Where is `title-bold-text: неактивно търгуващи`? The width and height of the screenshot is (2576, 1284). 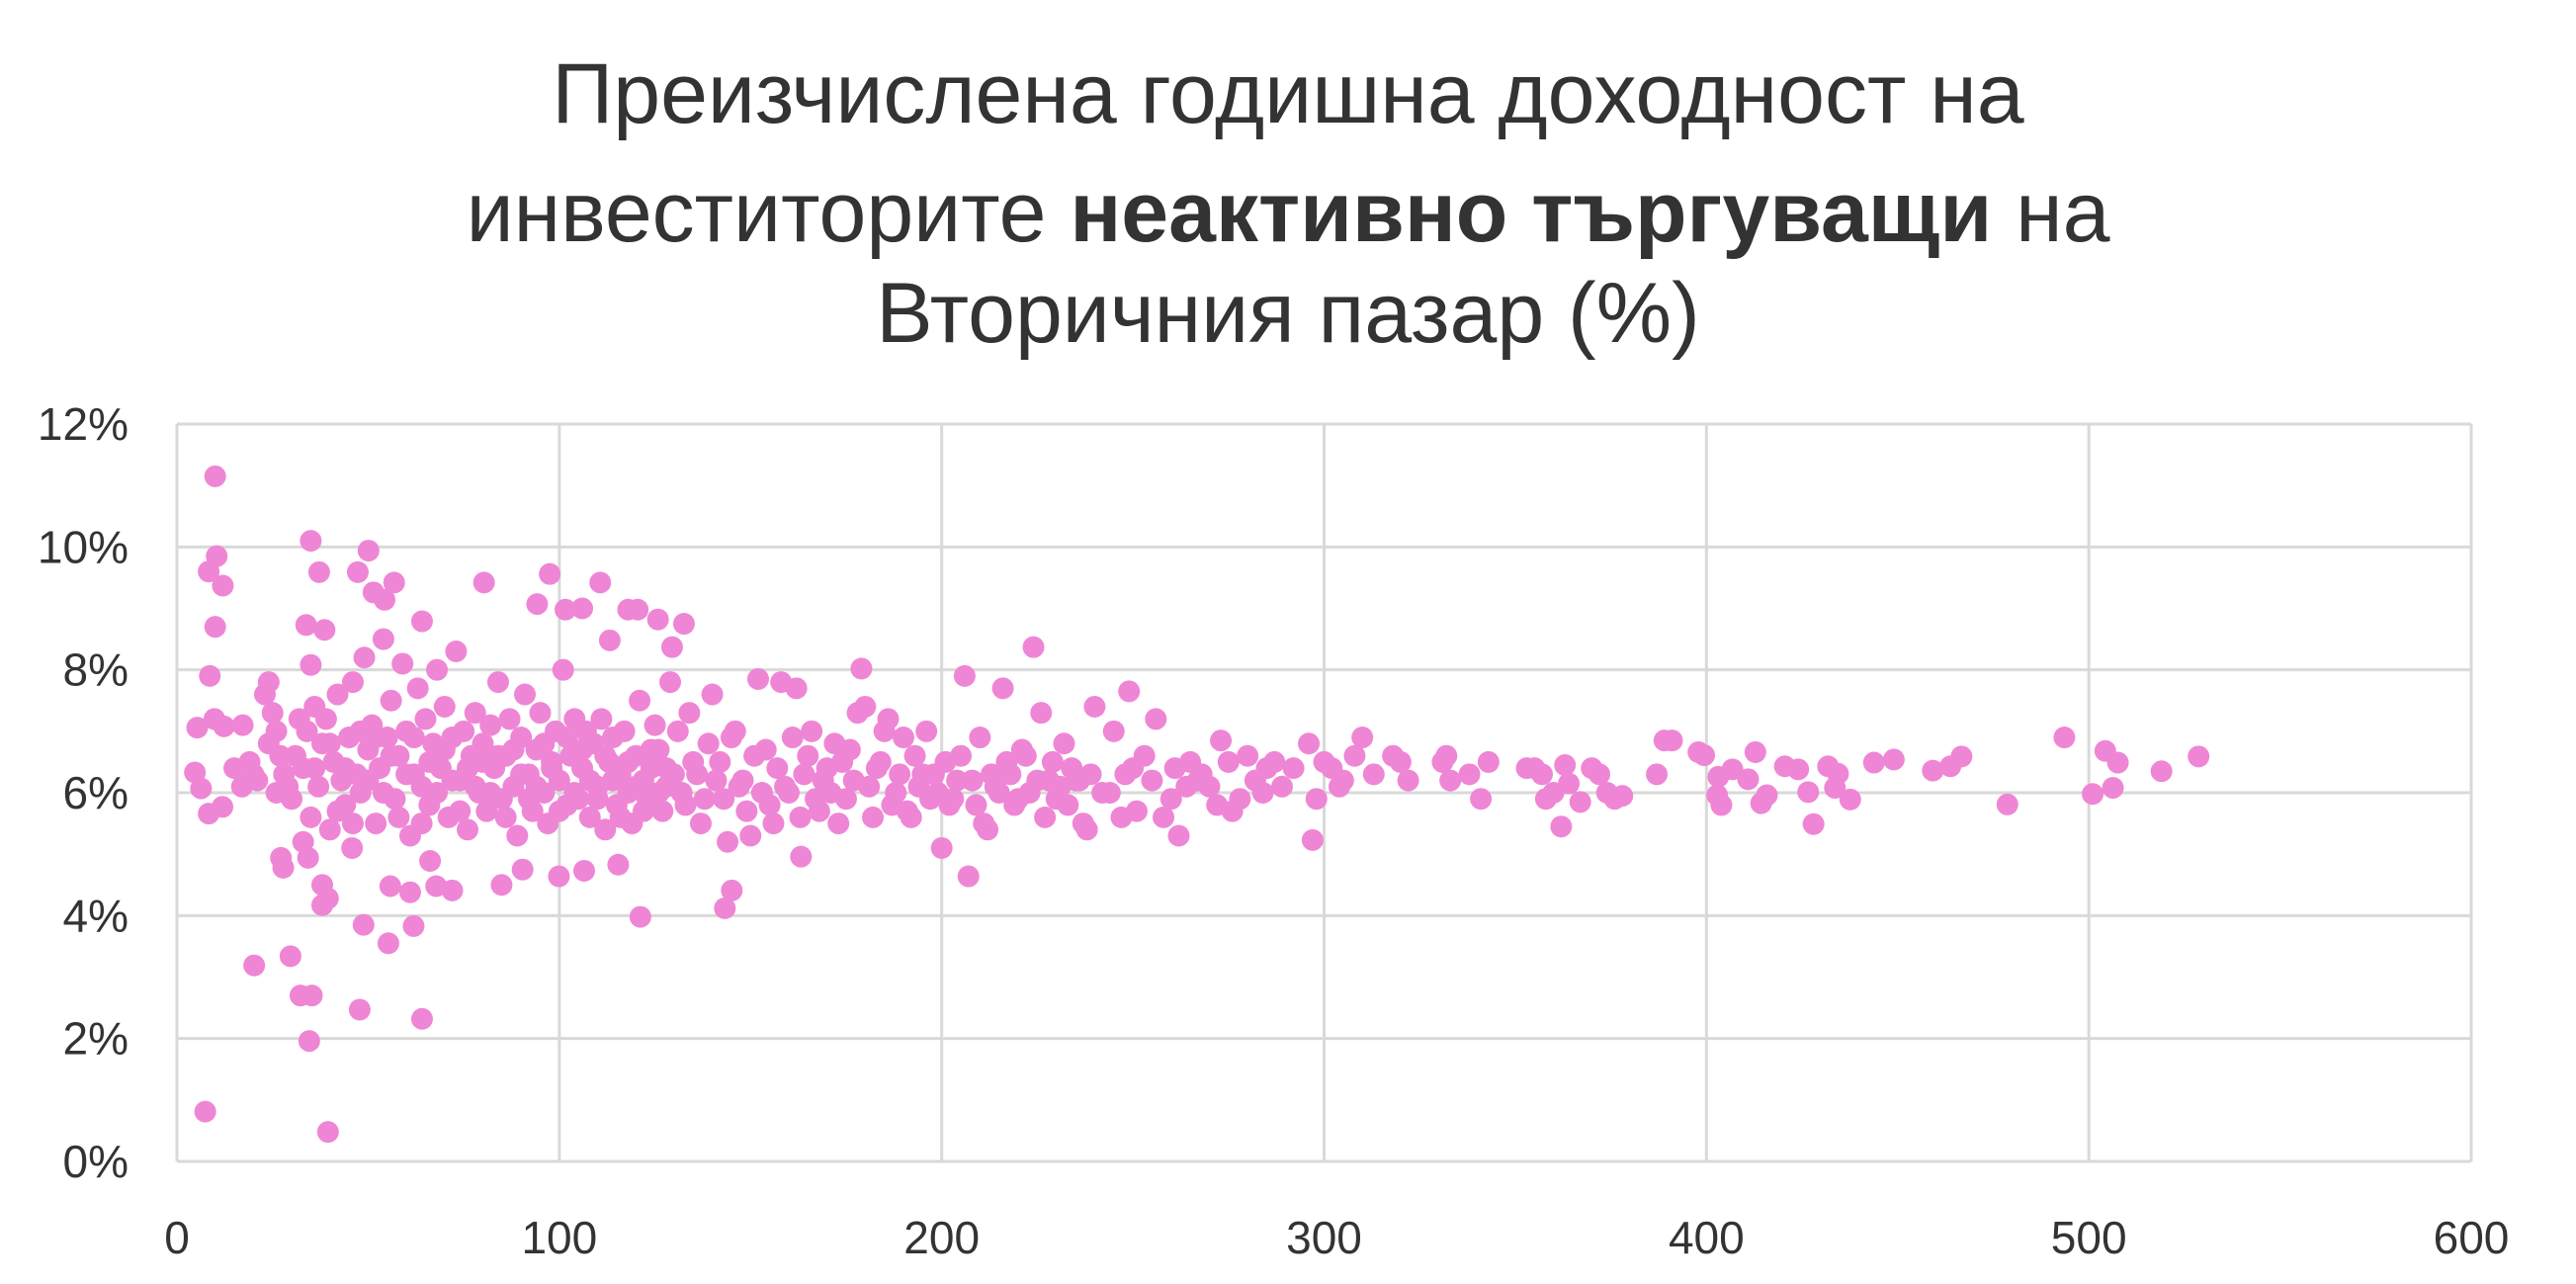 title-bold-text: неактивно търгуващи is located at coordinates (1531, 212).